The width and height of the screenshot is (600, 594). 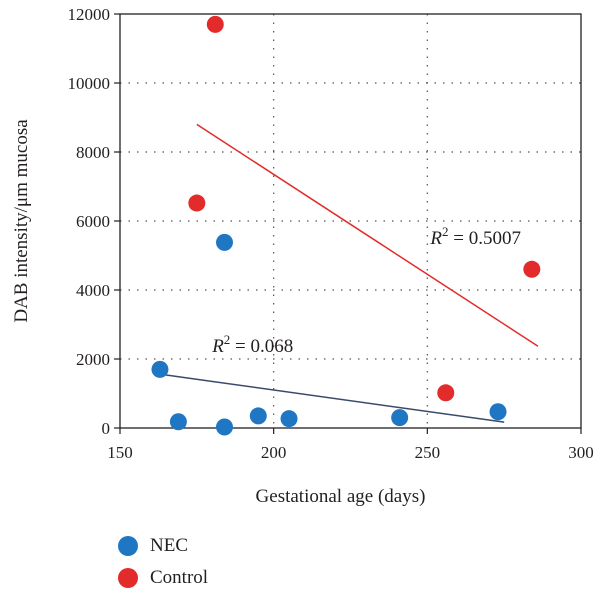 What do you see at coordinates (93, 359) in the screenshot?
I see `y-tick-label-2000: 2000` at bounding box center [93, 359].